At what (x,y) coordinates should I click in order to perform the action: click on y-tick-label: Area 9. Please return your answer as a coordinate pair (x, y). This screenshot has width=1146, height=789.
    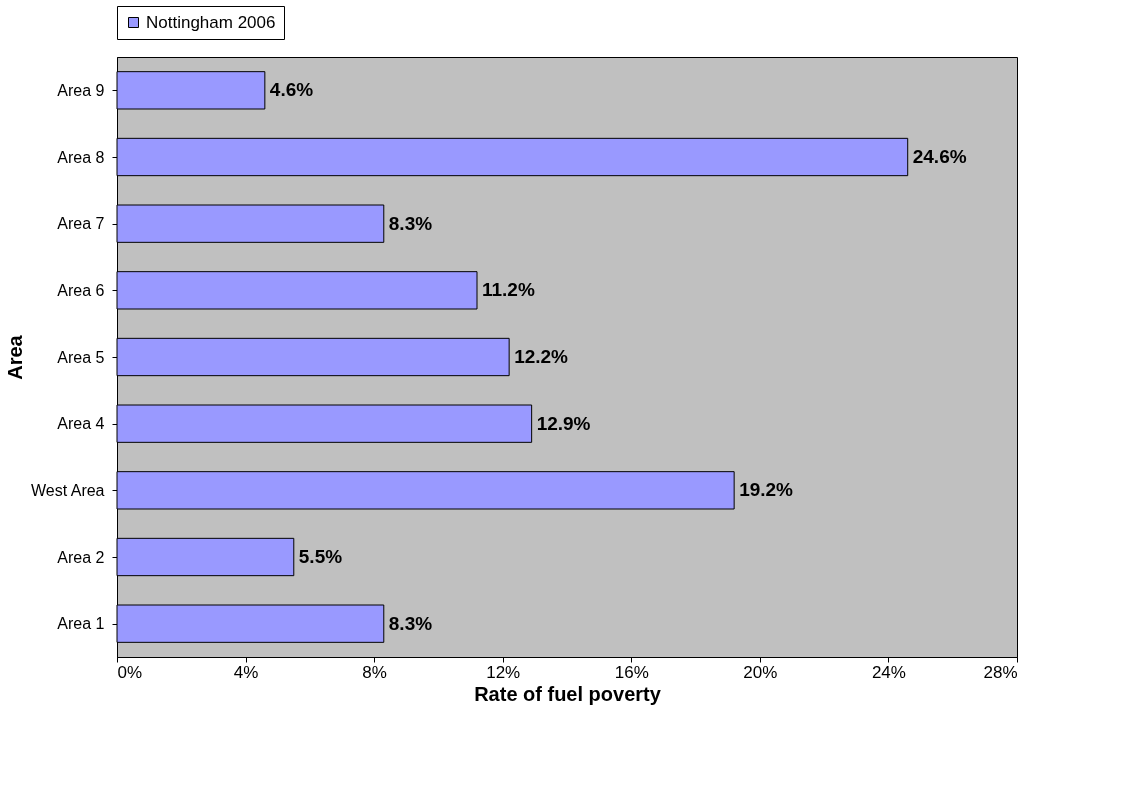
    Looking at the image, I should click on (81, 90).